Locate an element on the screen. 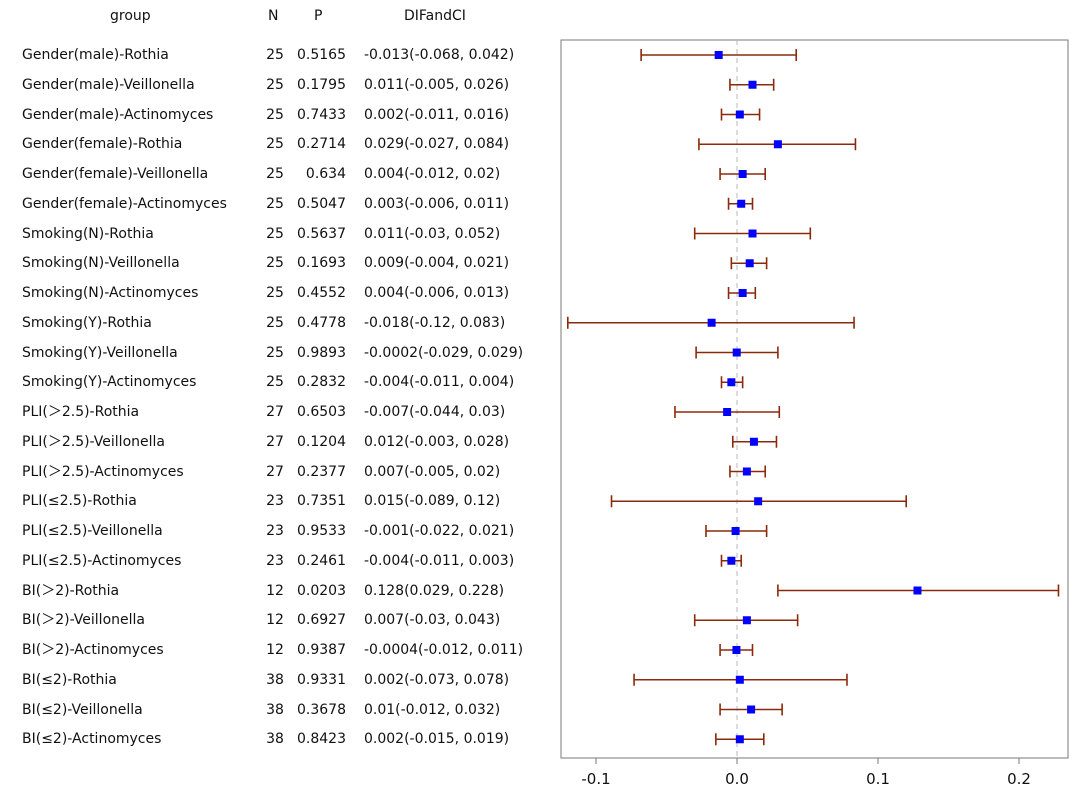 This screenshot has height=798, width=1084. row-group-label: Smoking(Y)-Rothia is located at coordinates (87, 322).